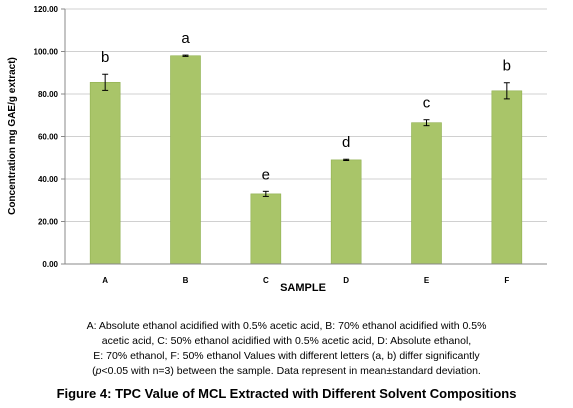  What do you see at coordinates (506, 280) in the screenshot?
I see `x-tick-label: F` at bounding box center [506, 280].